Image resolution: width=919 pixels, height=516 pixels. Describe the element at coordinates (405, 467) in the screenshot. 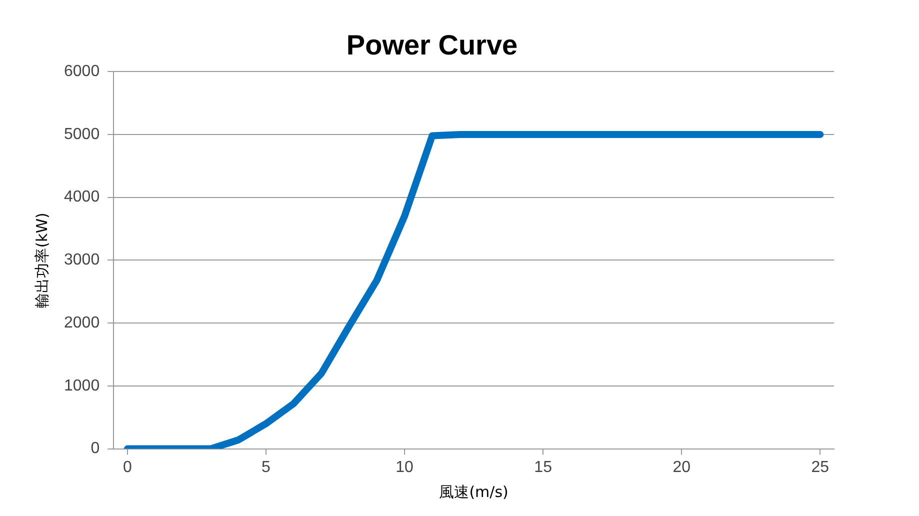

I see `x-tick-label: 10` at that location.